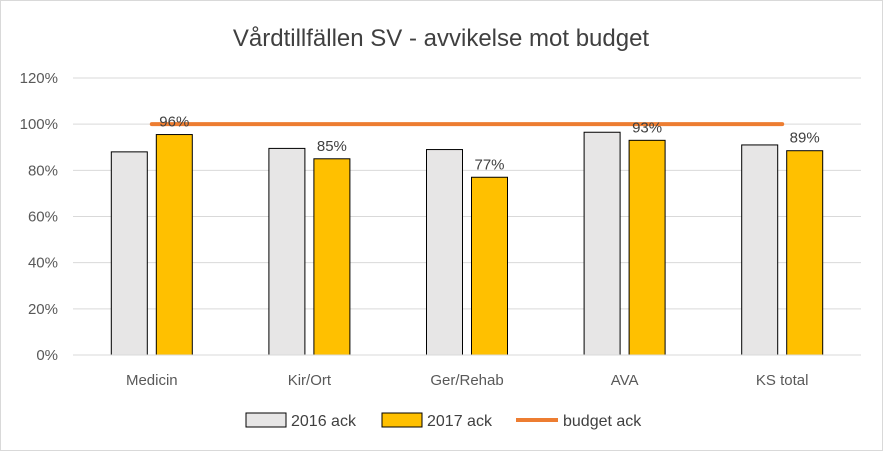 This screenshot has height=451, width=883. Describe the element at coordinates (444, 252) in the screenshot. I see `bar-2016-ack-ger-rehab` at that location.